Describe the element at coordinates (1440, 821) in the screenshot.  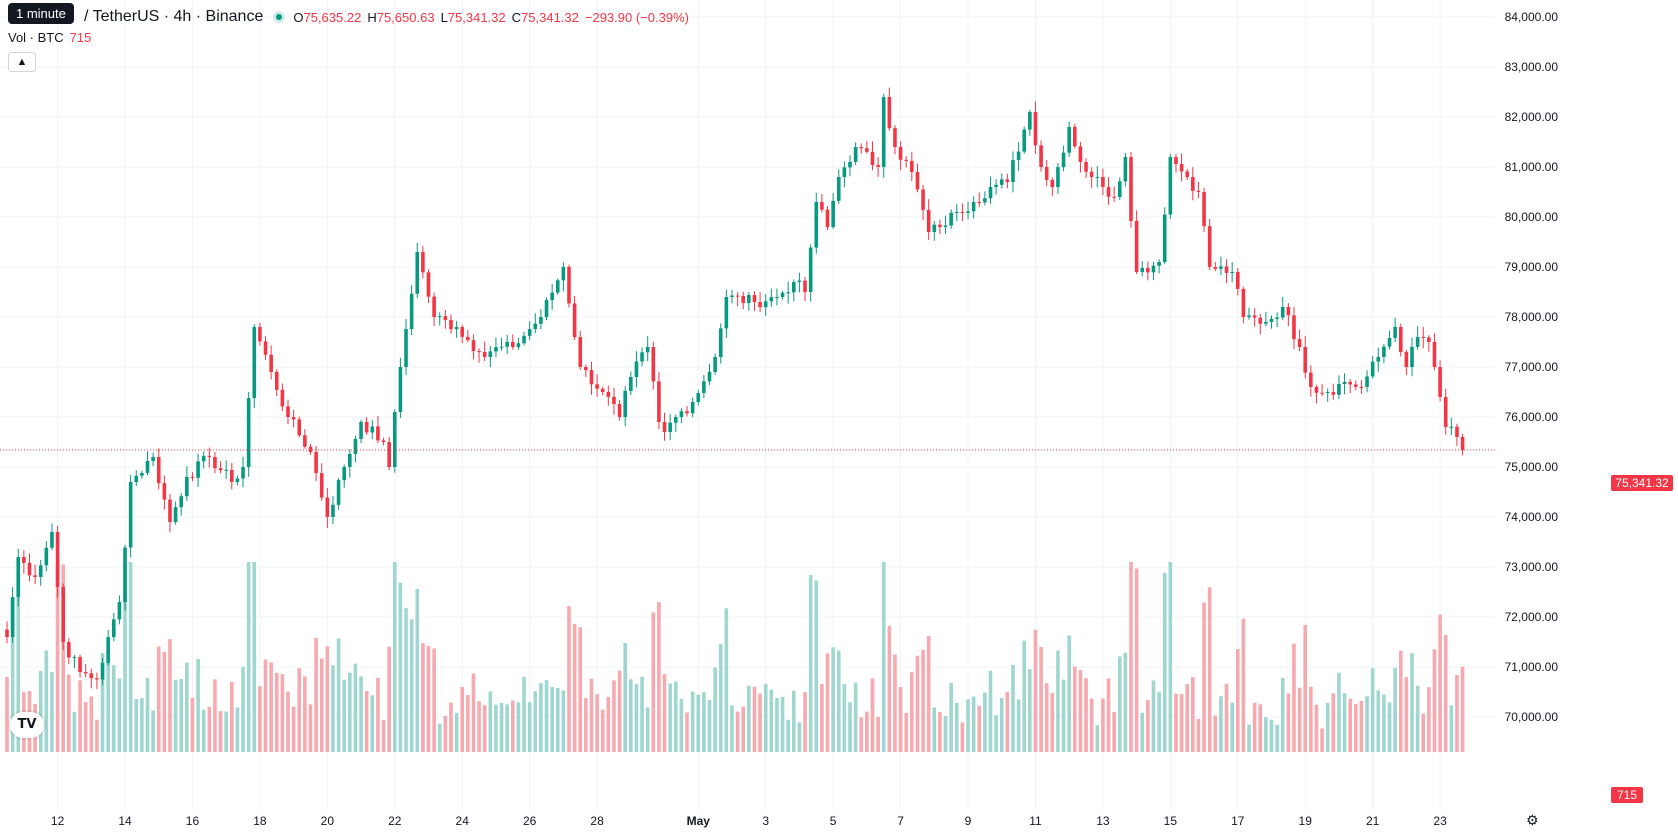
I see `time-tick-label: 23` at that location.